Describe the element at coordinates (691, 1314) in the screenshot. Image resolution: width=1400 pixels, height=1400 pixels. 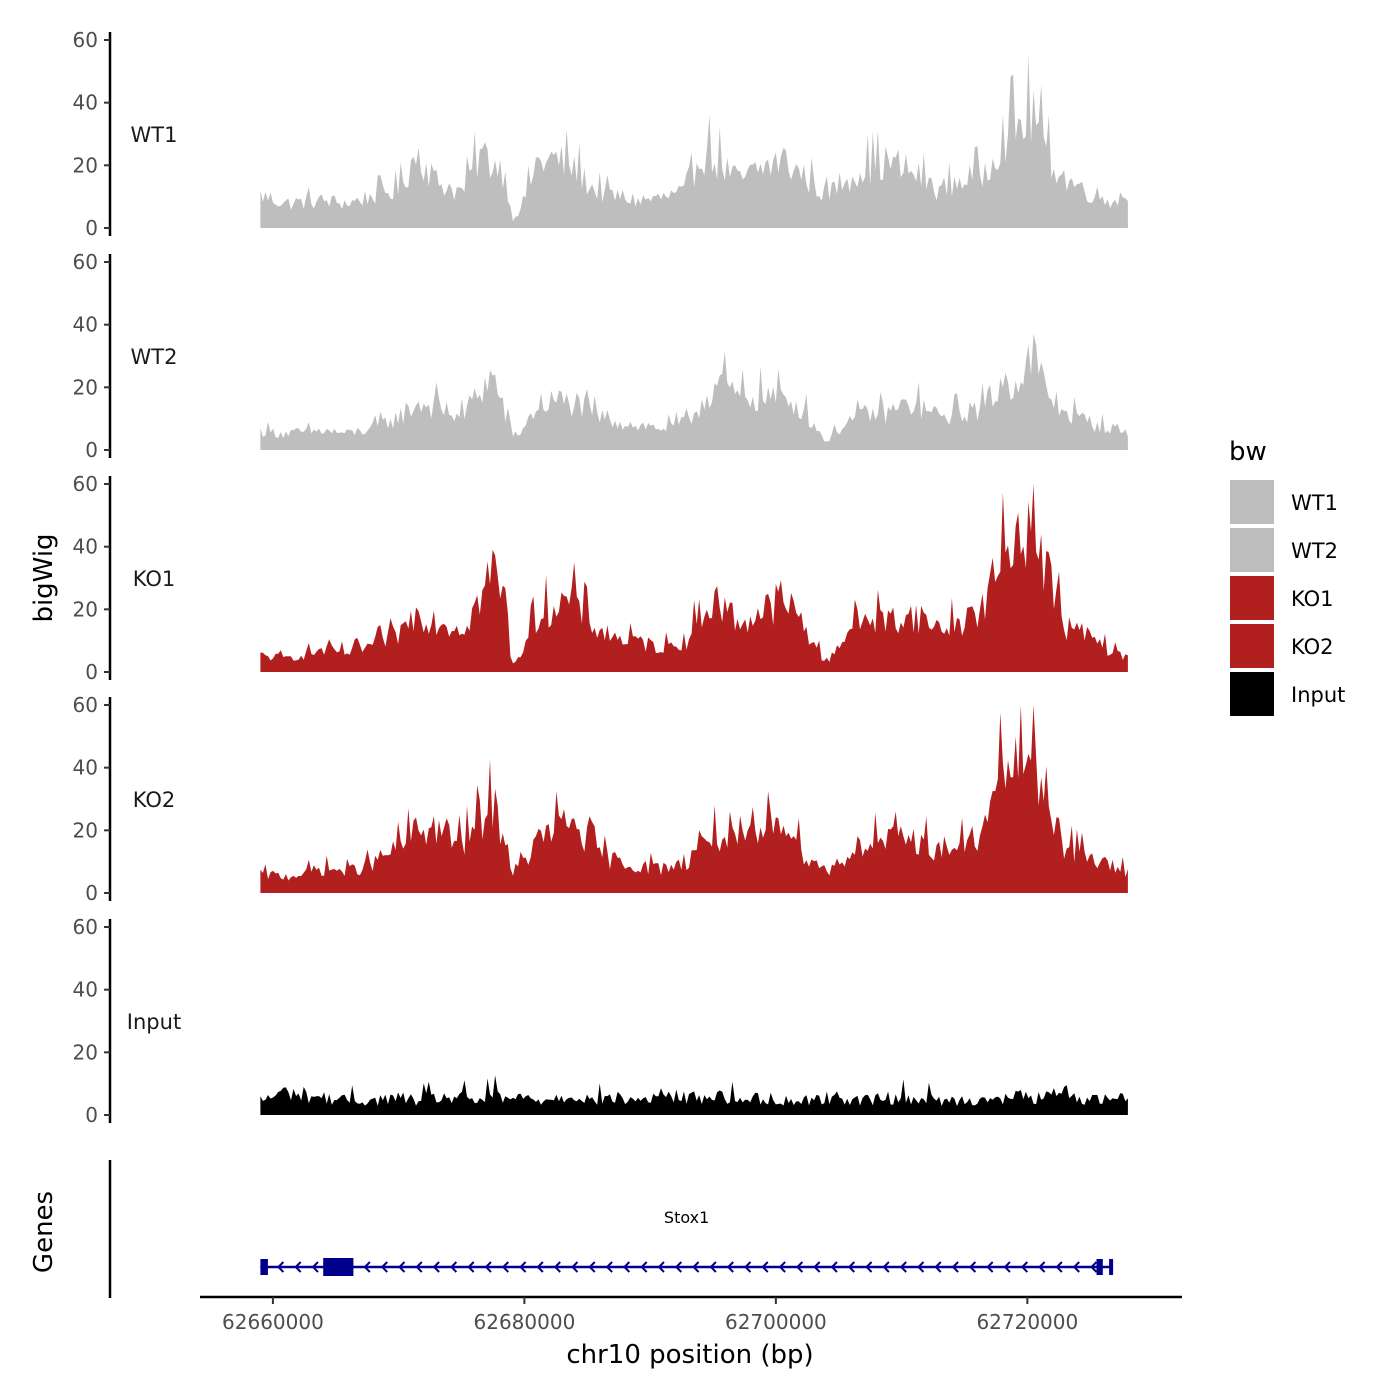
I see `x-axis: 62660000 62680000 62700000 62720000` at that location.